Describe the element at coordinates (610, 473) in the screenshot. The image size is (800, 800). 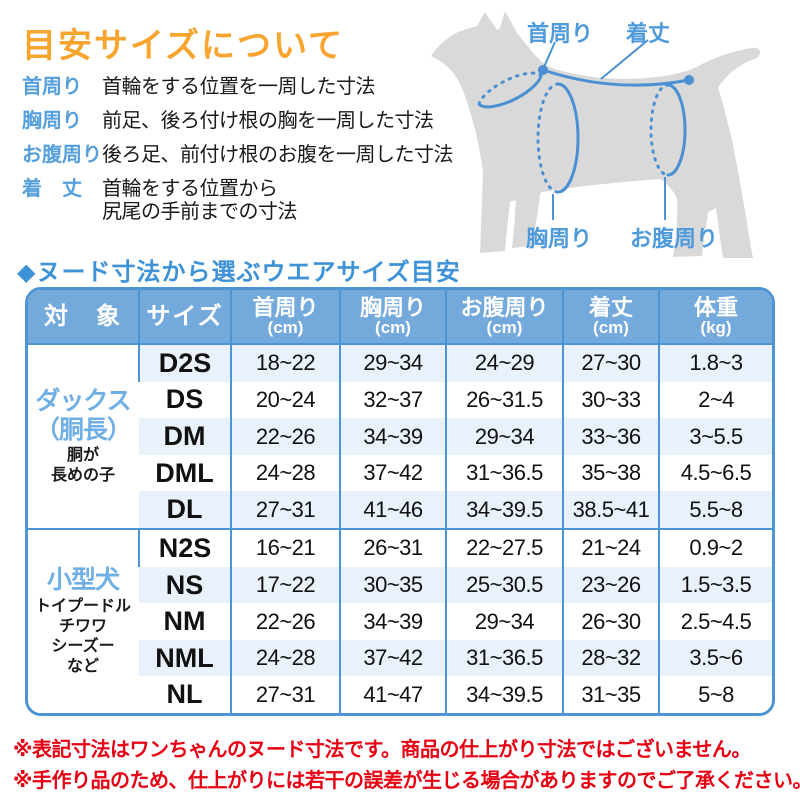
I see `value-cell: 35~38` at that location.